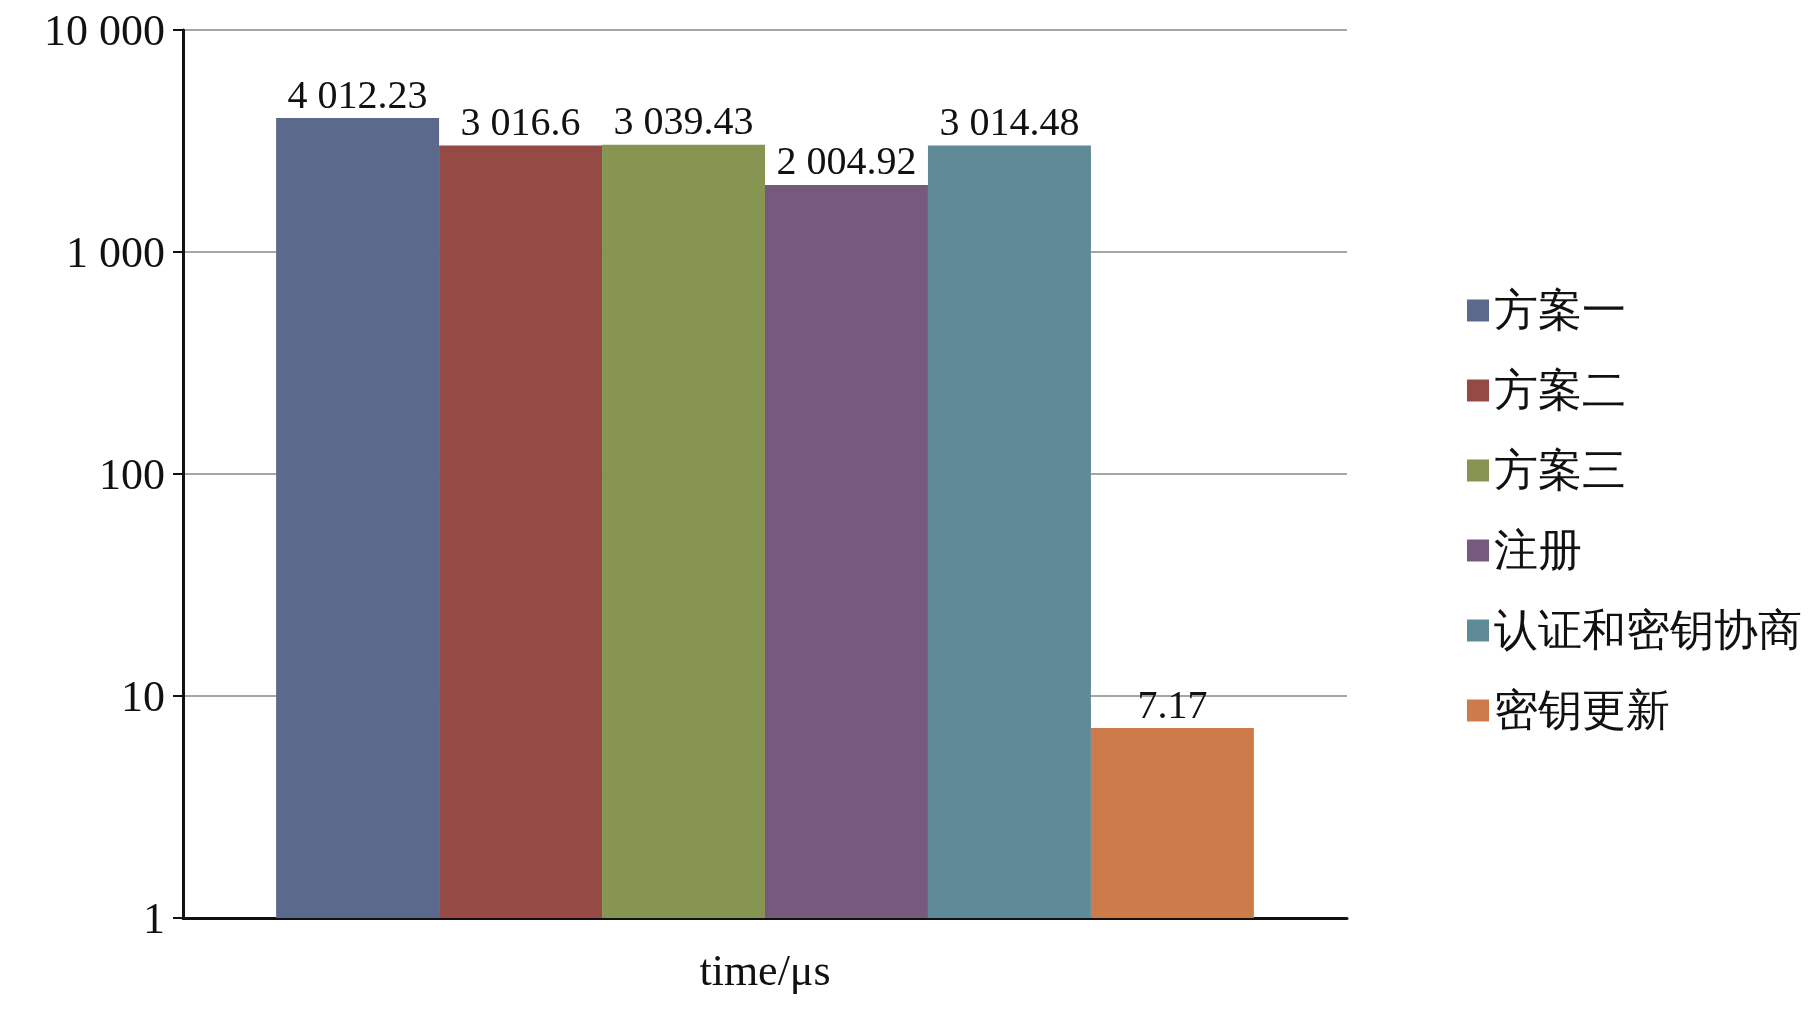  Describe the element at coordinates (1648, 630) in the screenshot. I see `legend-label: 认证和密钥协商` at that location.